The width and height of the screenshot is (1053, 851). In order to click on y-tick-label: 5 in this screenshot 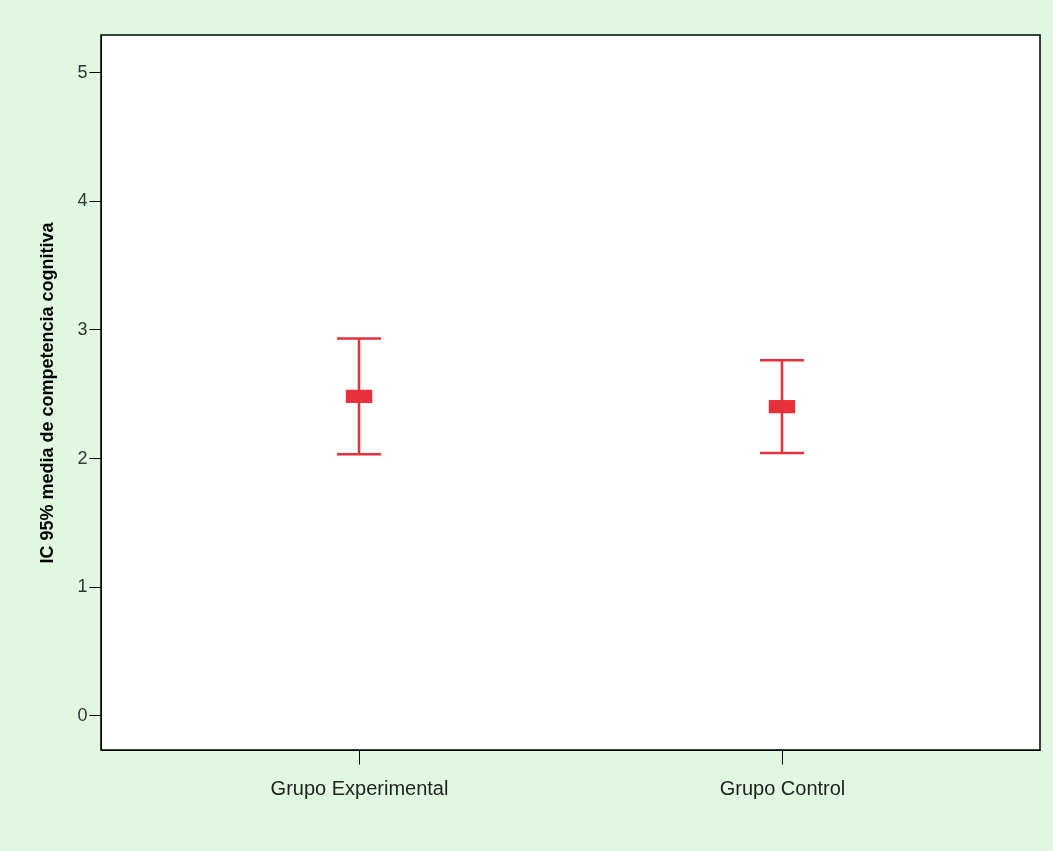, I will do `click(82, 71)`.